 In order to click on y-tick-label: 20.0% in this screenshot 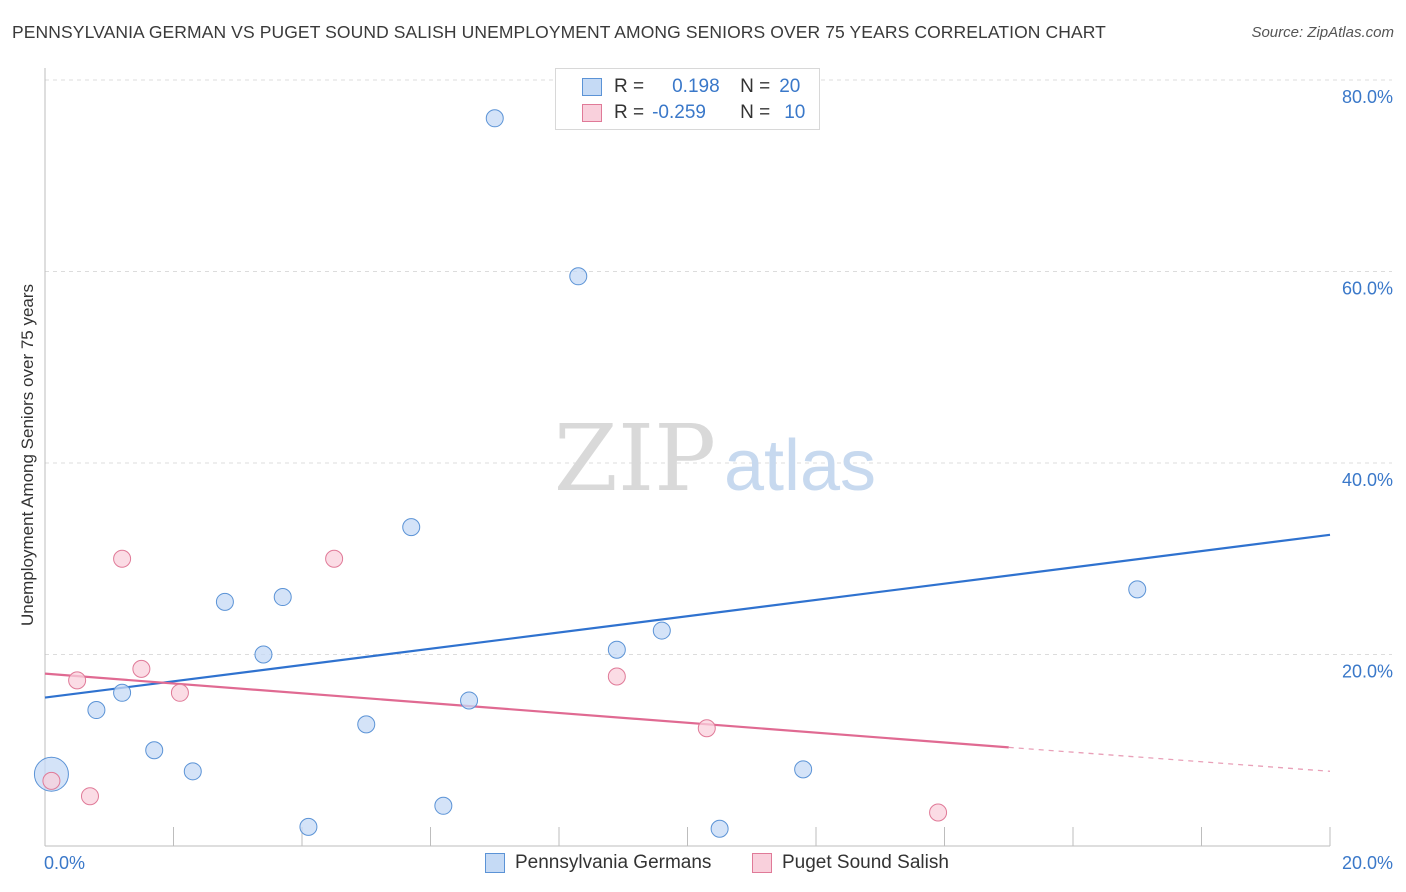, I will do `click(1367, 672)`.